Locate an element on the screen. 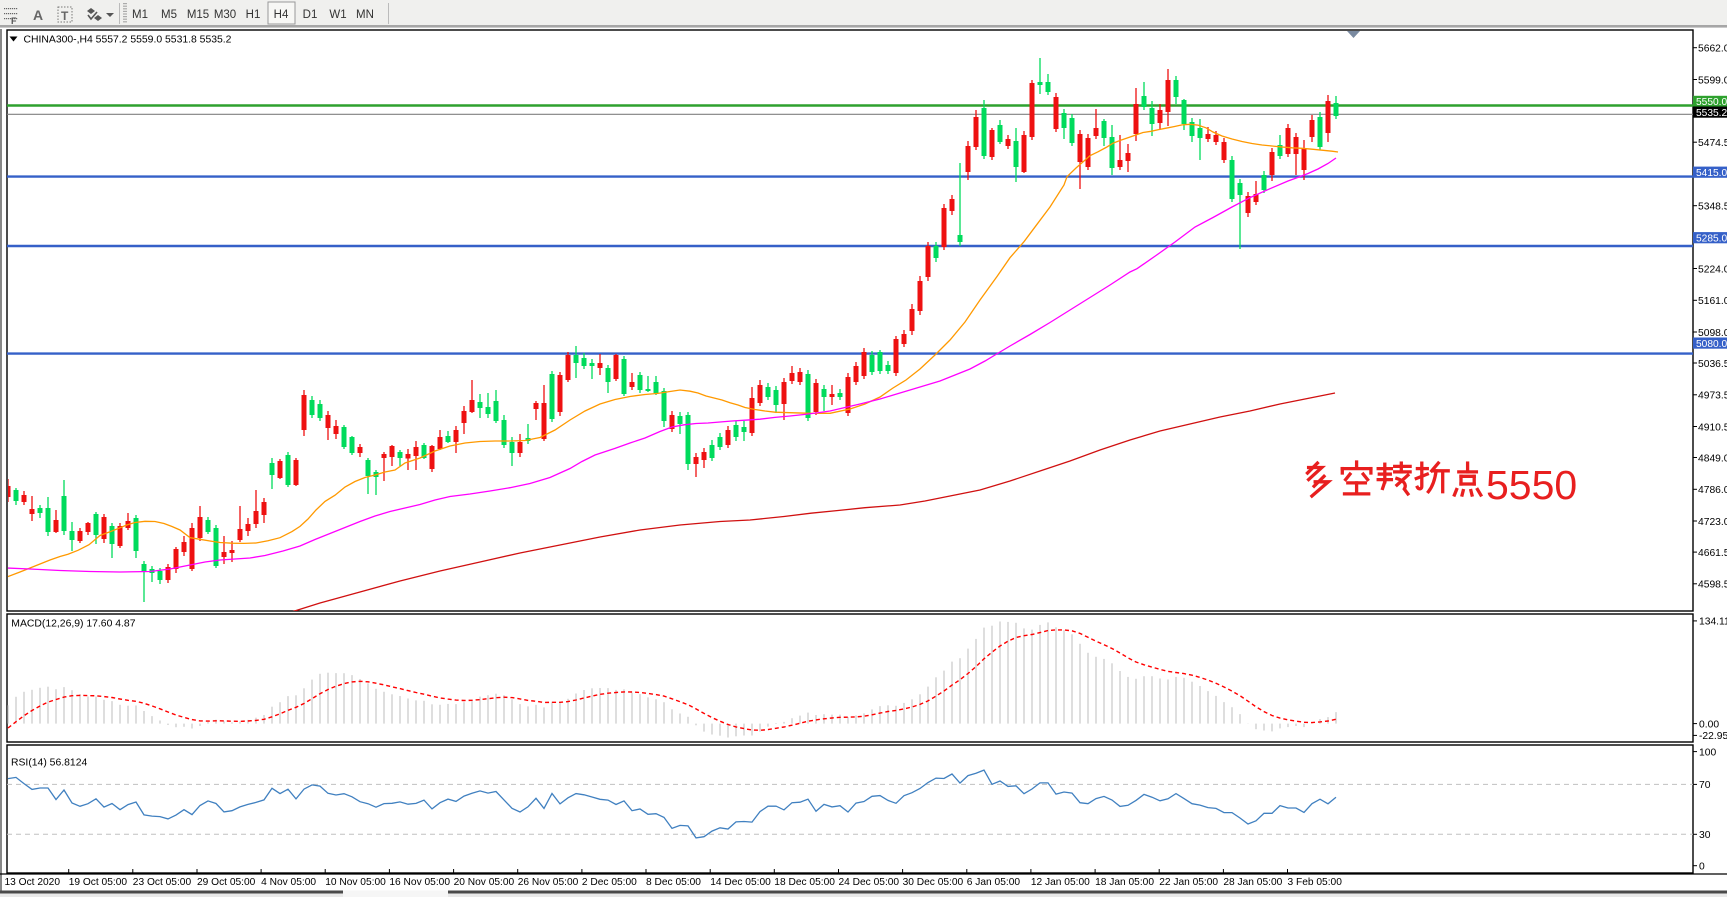  svg-text: 16 Nov 05:00 is located at coordinates (419, 882).